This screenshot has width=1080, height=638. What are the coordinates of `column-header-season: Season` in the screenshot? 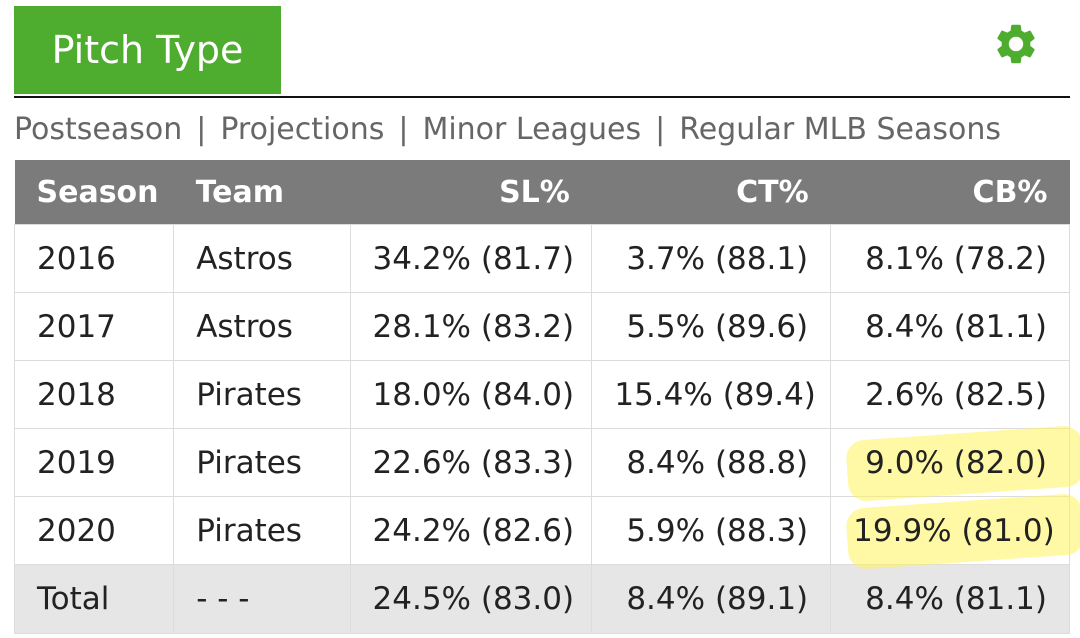 It's located at (94, 192).